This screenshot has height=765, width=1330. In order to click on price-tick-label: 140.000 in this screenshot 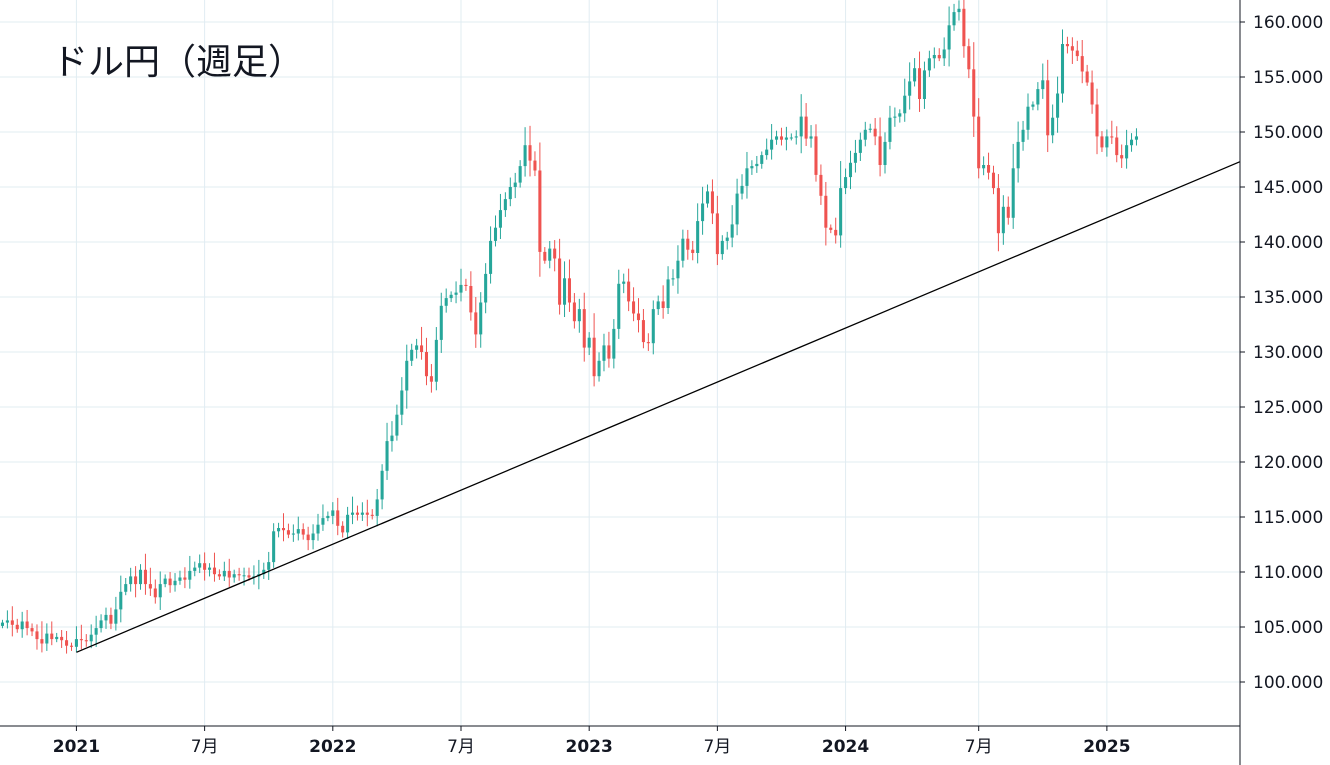, I will do `click(1288, 243)`.